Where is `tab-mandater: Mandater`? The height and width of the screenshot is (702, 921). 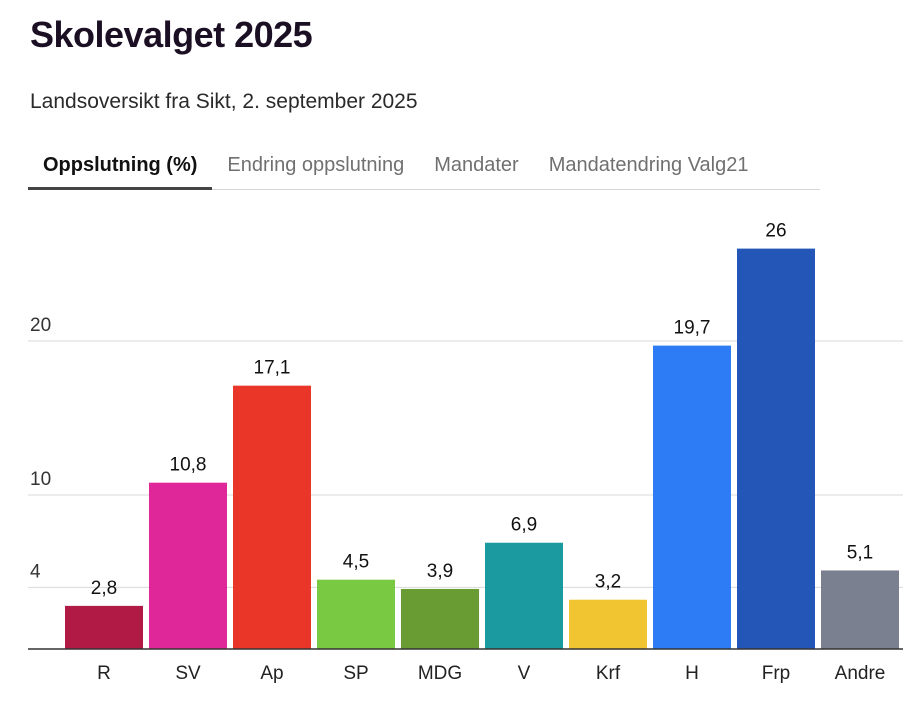 tab-mandater: Mandater is located at coordinates (476, 165).